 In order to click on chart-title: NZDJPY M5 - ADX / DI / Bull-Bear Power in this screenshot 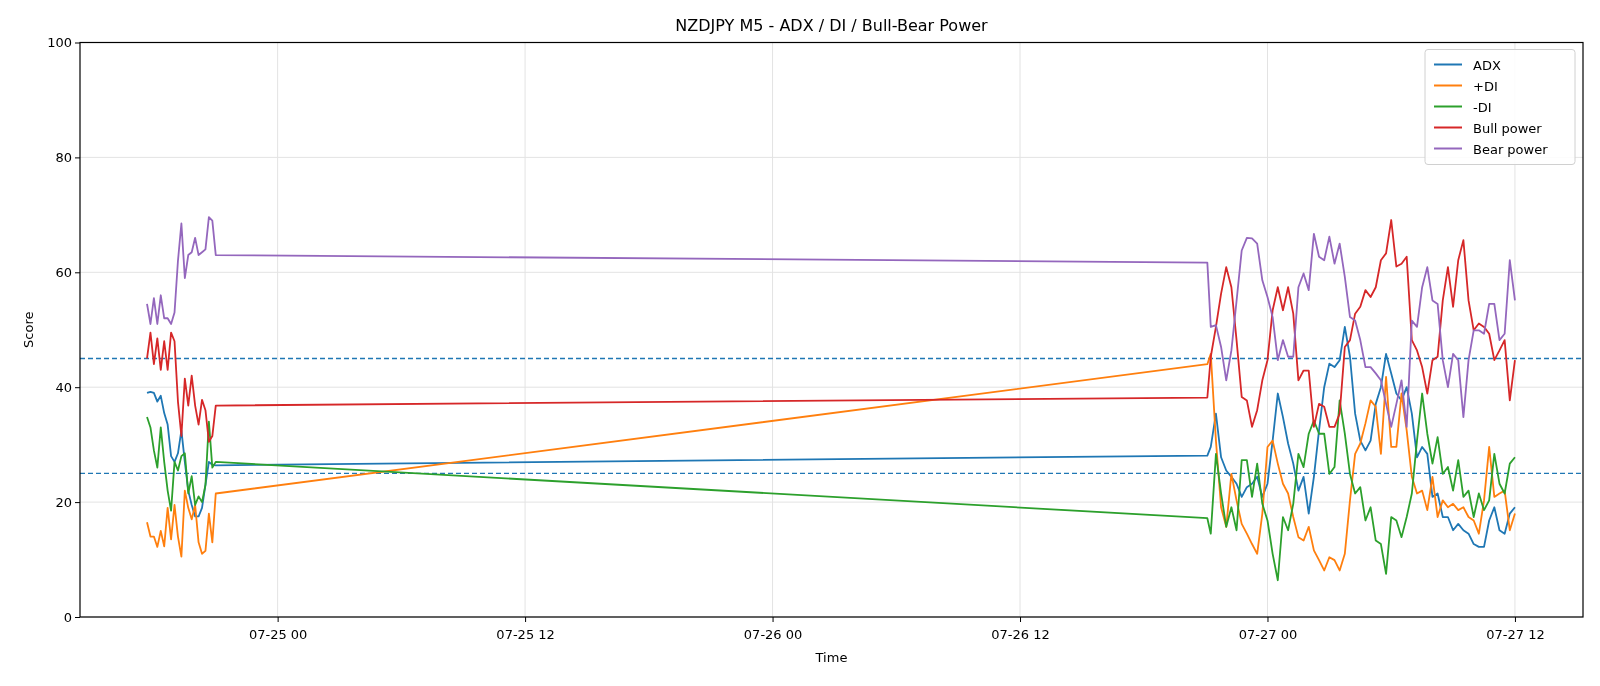, I will do `click(832, 25)`.